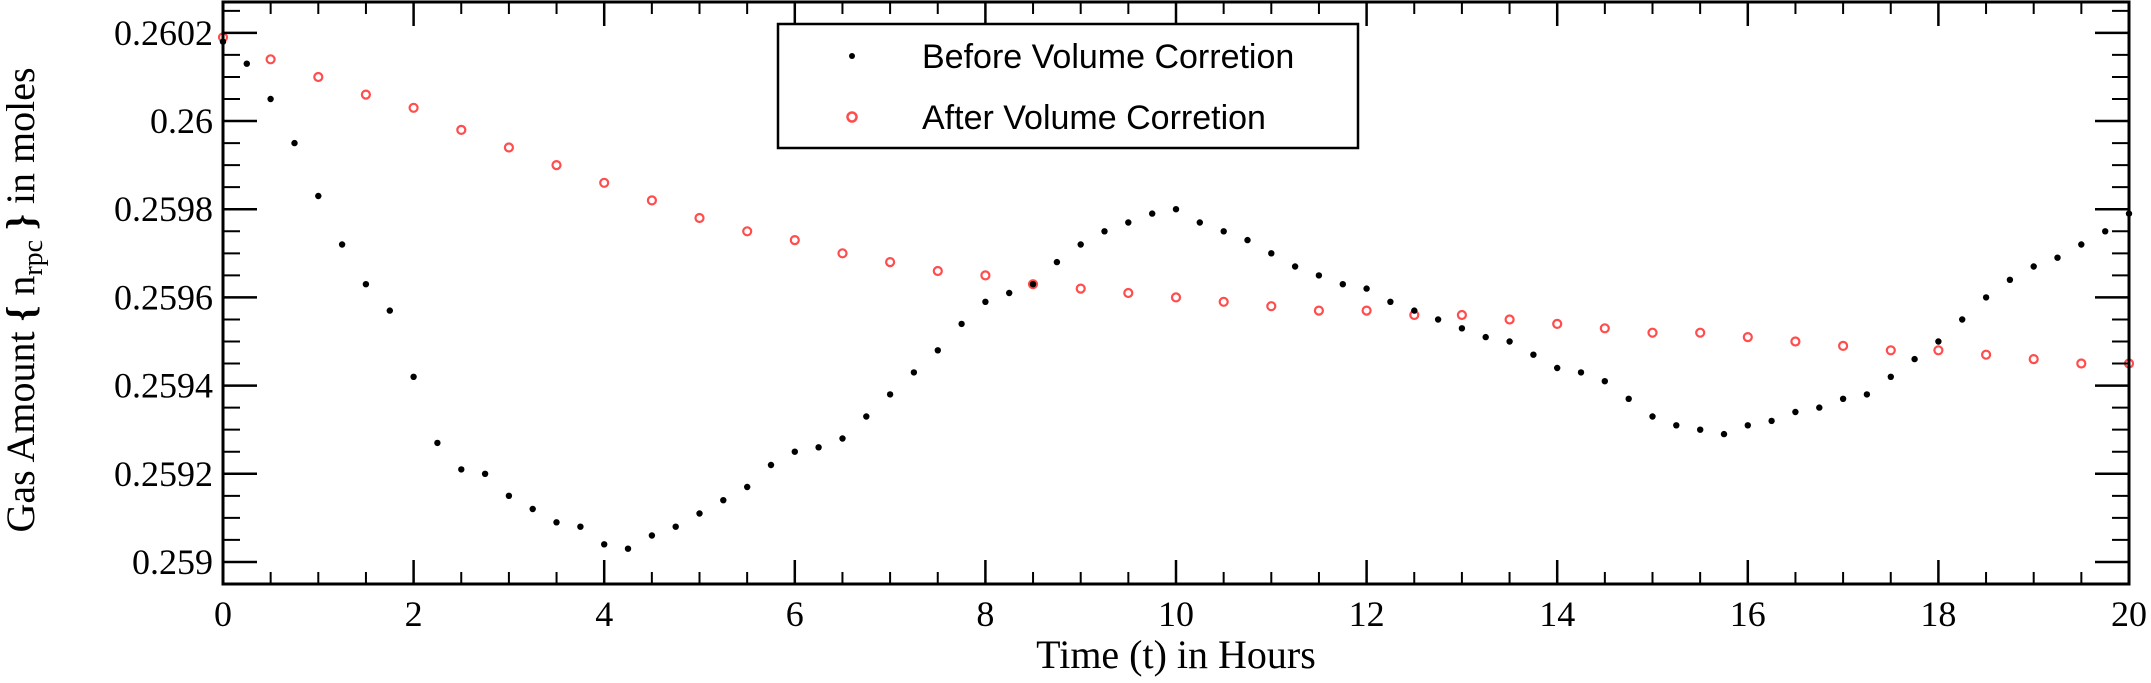 The image size is (2151, 683). I want to click on x-tick-label: 12, so click(1367, 614).